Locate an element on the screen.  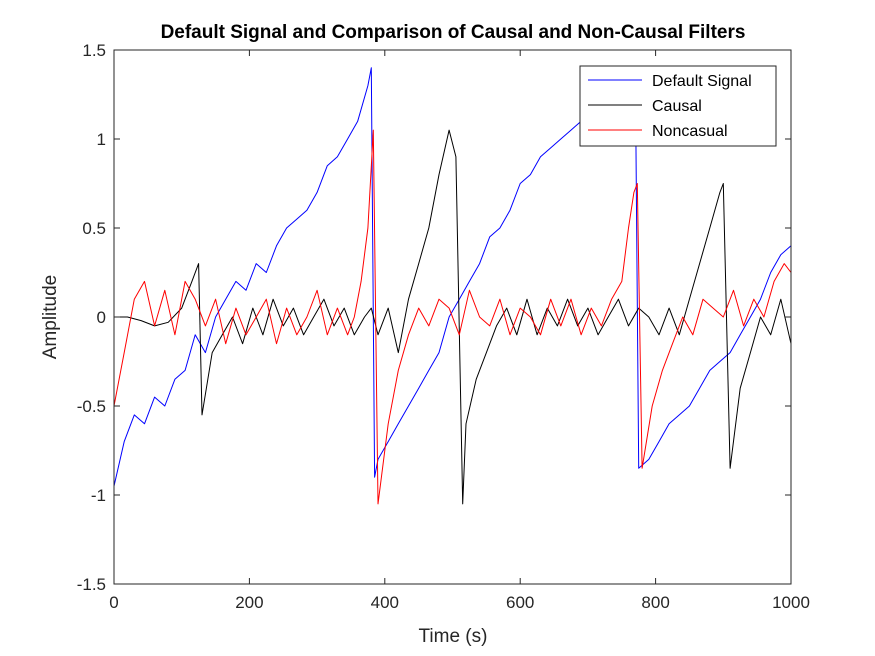
y-tick-label: 0.5 is located at coordinates (94, 228).